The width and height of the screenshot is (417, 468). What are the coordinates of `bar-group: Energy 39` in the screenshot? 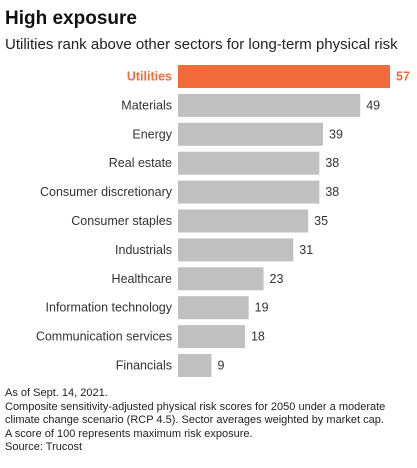 It's located at (237, 134).